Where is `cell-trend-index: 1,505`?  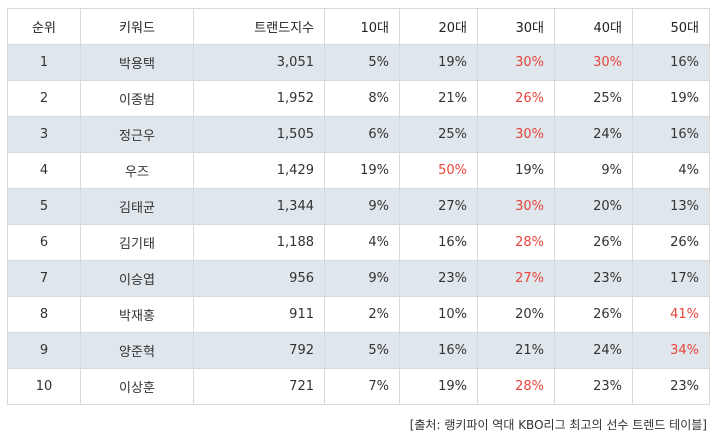
cell-trend-index: 1,505 is located at coordinates (259, 134).